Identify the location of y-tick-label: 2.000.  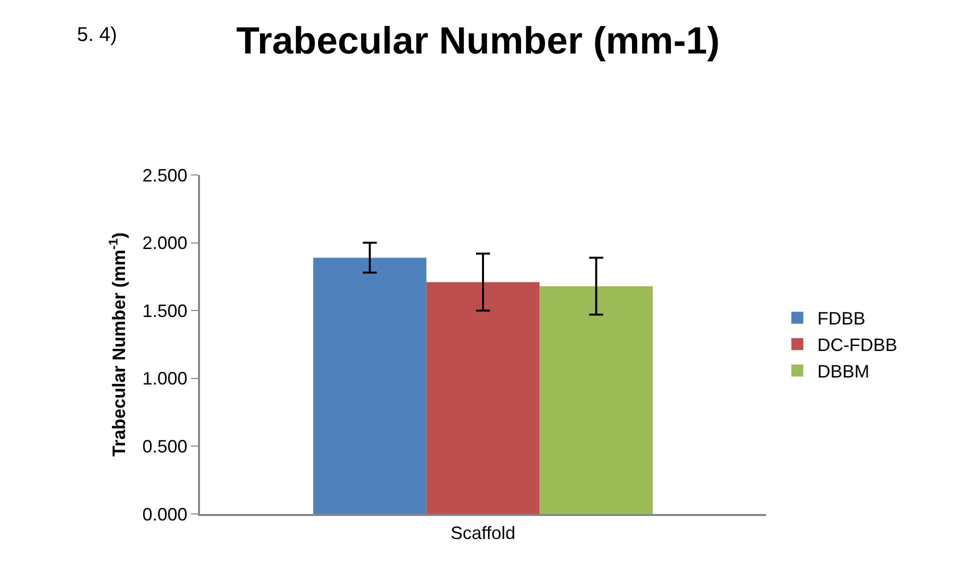
(165, 243).